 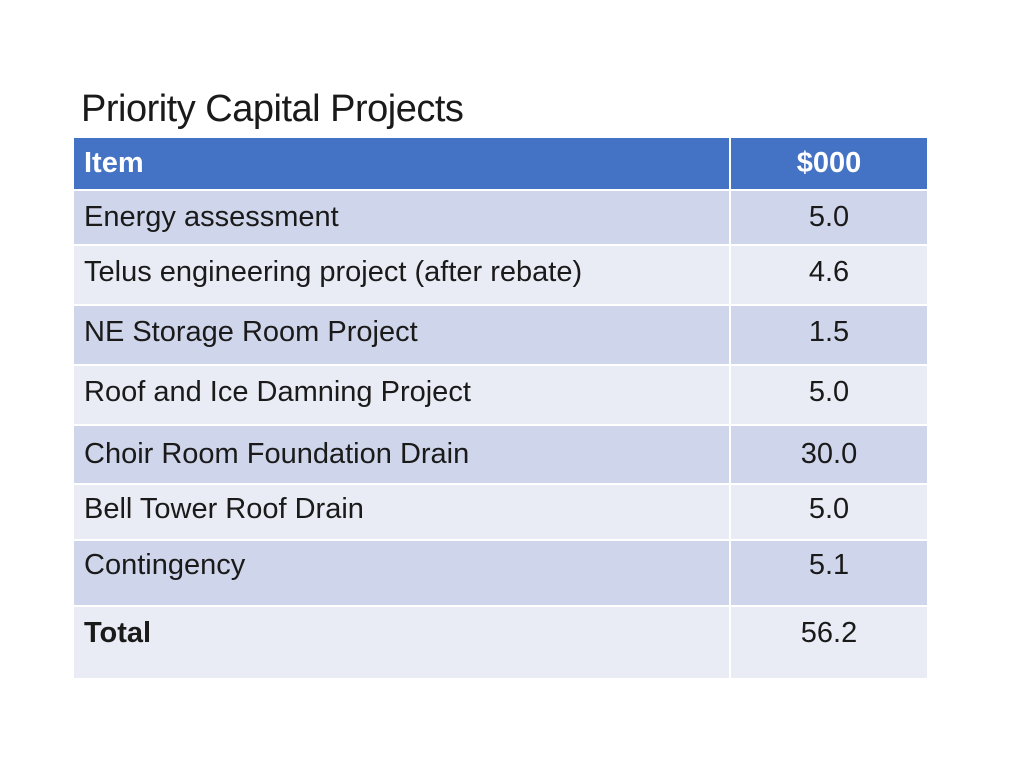 What do you see at coordinates (401, 335) in the screenshot?
I see `row-item: NE Storage Room Project` at bounding box center [401, 335].